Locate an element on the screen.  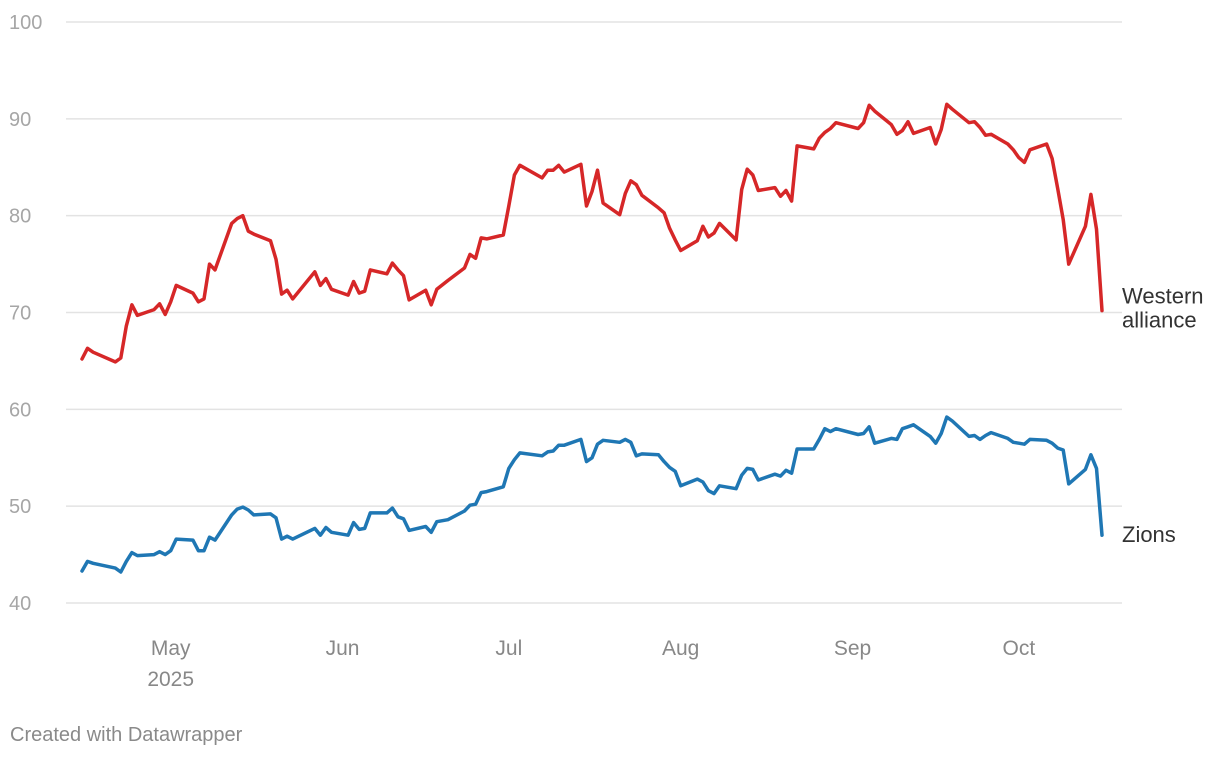
footer-credit: Created with Datawrapper is located at coordinates (126, 735).